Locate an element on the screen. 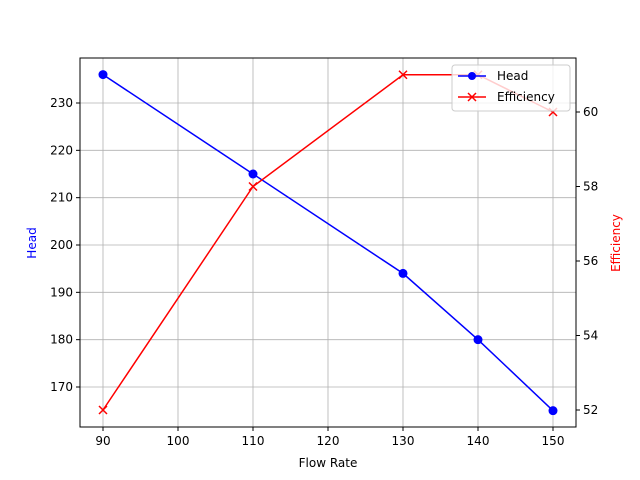 This screenshot has height=480, width=640. x-tick-label: 90 is located at coordinates (102, 441).